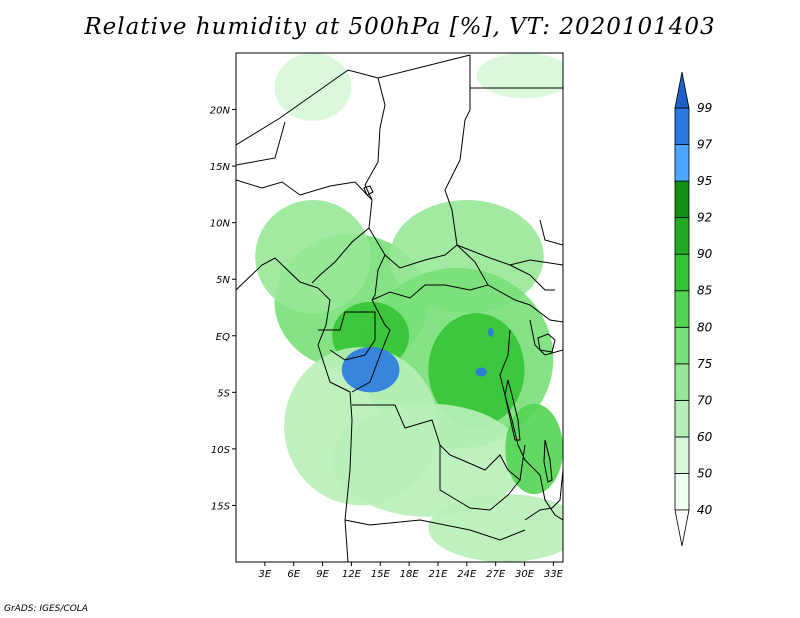  Describe the element at coordinates (428, 256) in the screenshot. I see `border-chad-car` at that location.